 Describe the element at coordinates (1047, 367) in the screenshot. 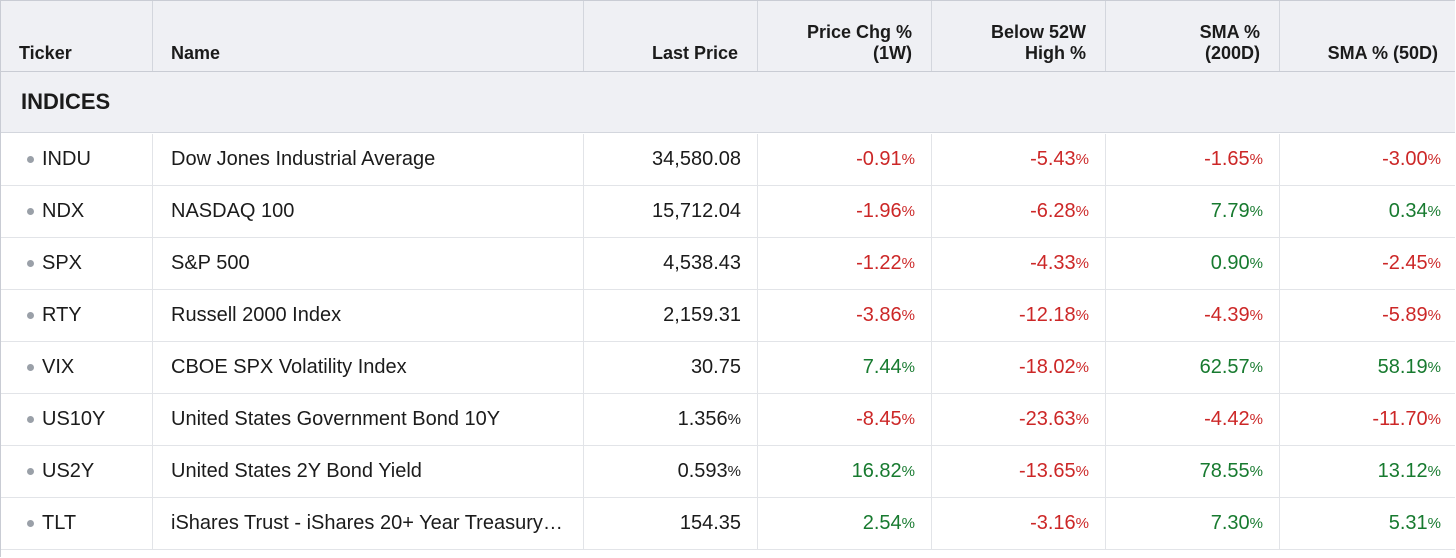

I see `below-value: -18.02` at that location.